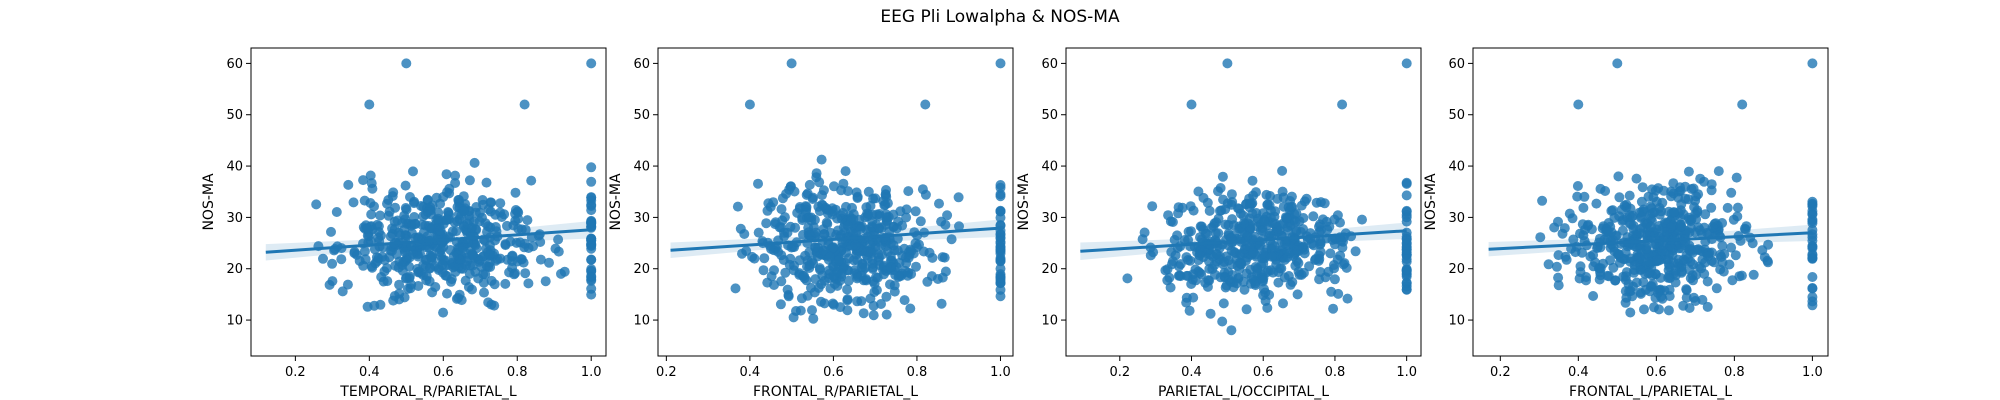 The width and height of the screenshot is (2000, 400). What do you see at coordinates (1456, 167) in the screenshot?
I see `y-tick-label: 40` at bounding box center [1456, 167].